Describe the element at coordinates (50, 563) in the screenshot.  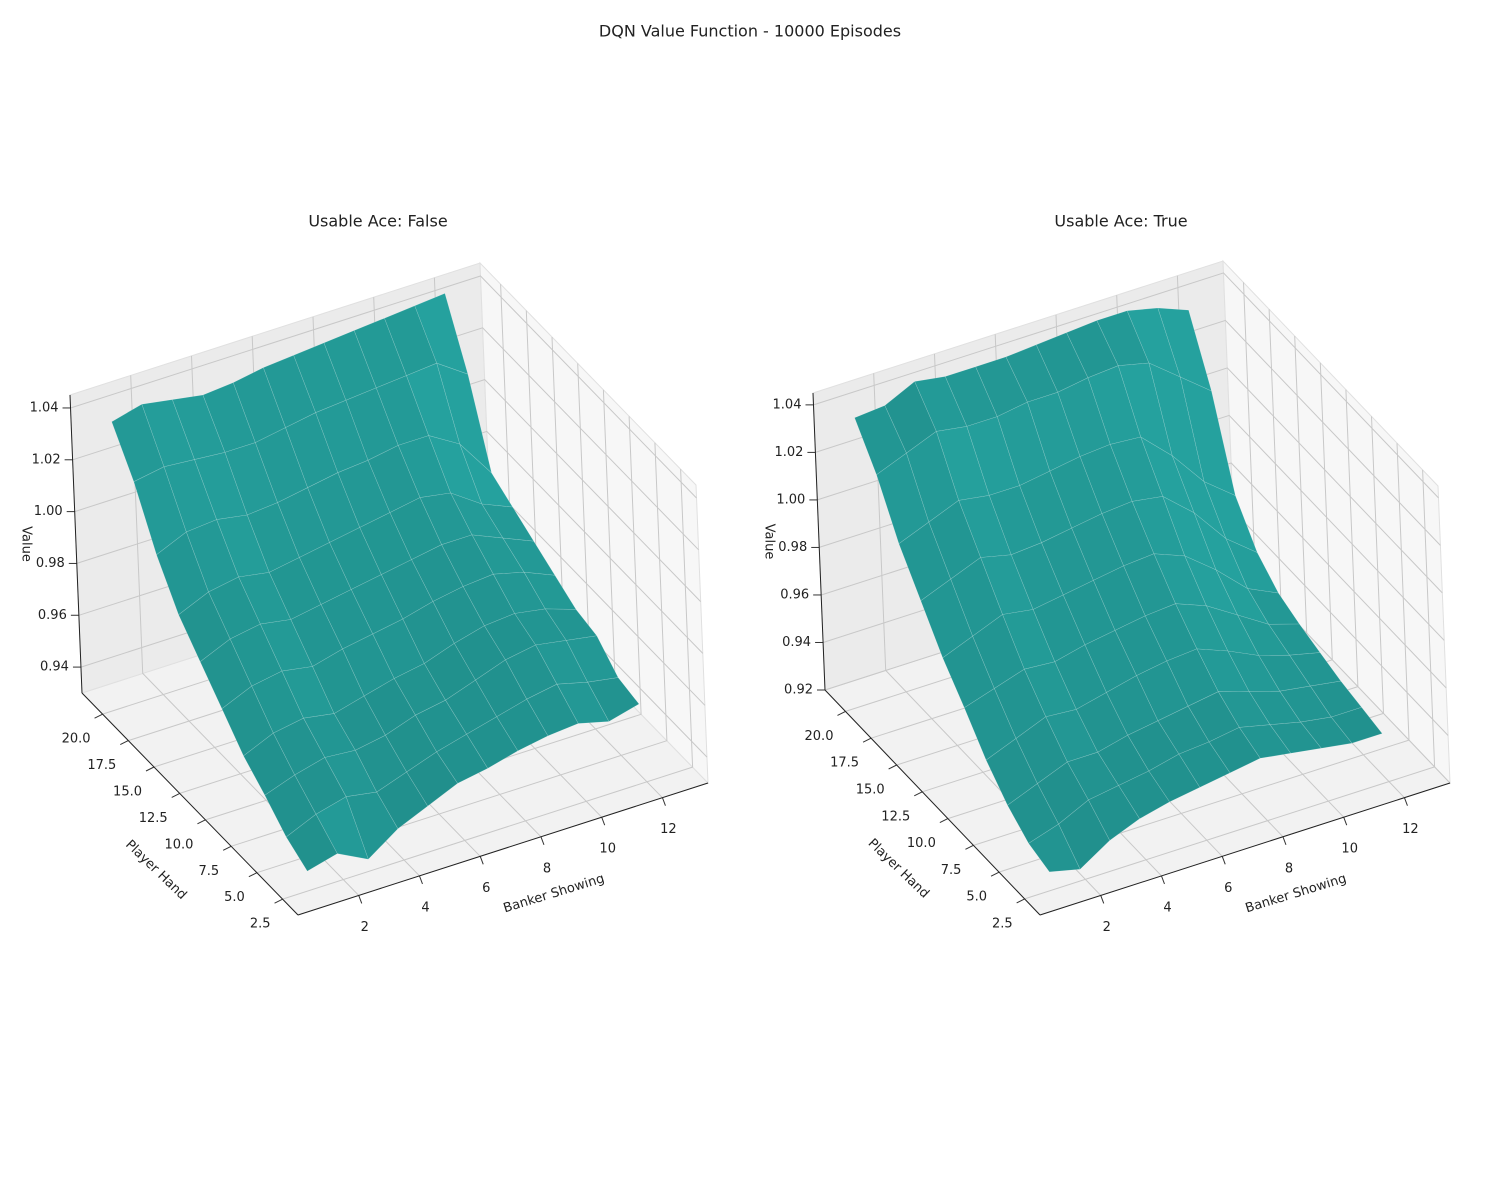
I see `z-tick-label: 0.98` at that location.